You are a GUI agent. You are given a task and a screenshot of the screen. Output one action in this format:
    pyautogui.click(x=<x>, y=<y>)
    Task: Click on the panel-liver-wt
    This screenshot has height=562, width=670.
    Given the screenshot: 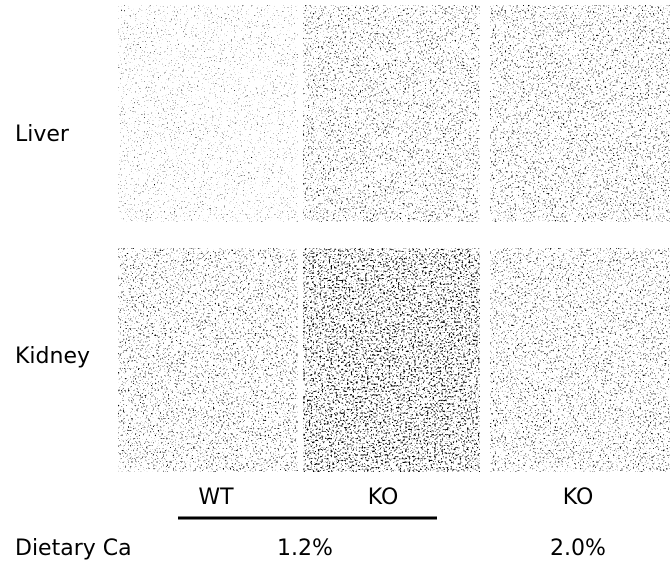 What is the action you would take?
    pyautogui.click(x=208, y=113)
    